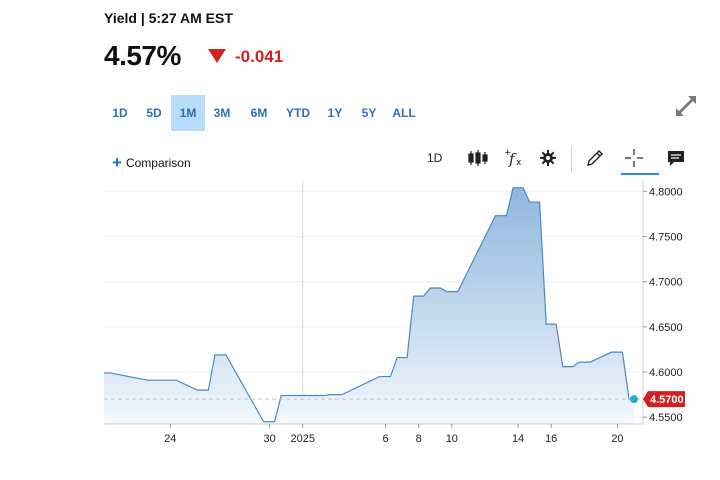 The height and width of the screenshot is (480, 720). Describe the element at coordinates (154, 113) in the screenshot. I see `range-tab-5d: 5D` at that location.